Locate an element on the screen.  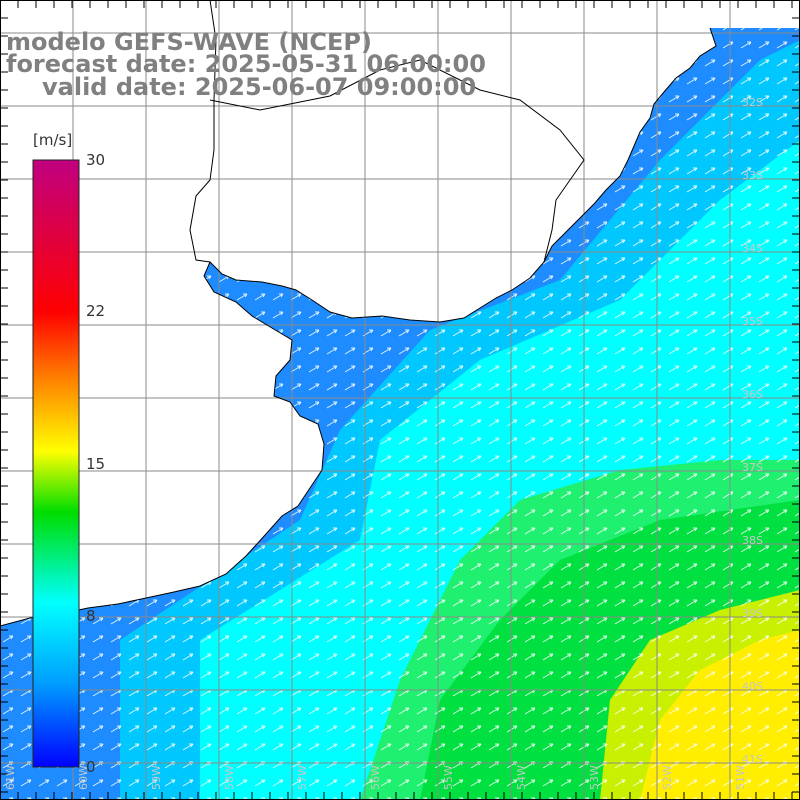
colorbar-bar is located at coordinates (56, 463).